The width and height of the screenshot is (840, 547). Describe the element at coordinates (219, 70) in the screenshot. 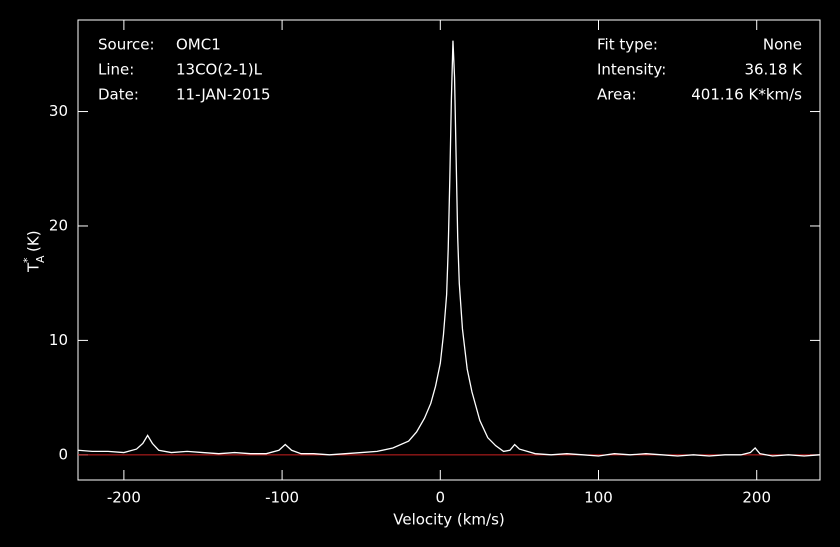

I see `info-value: 13CO(2-1)L` at that location.